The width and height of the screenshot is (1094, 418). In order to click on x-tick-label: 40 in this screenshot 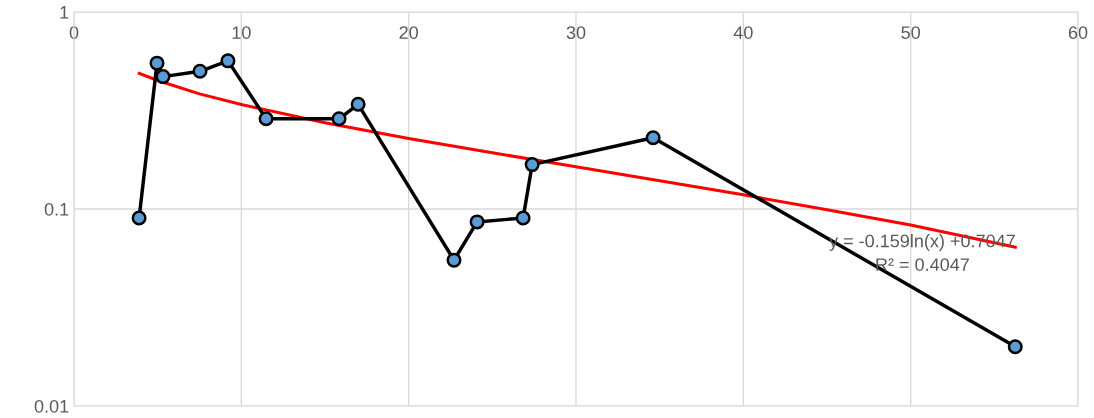, I will do `click(743, 32)`.